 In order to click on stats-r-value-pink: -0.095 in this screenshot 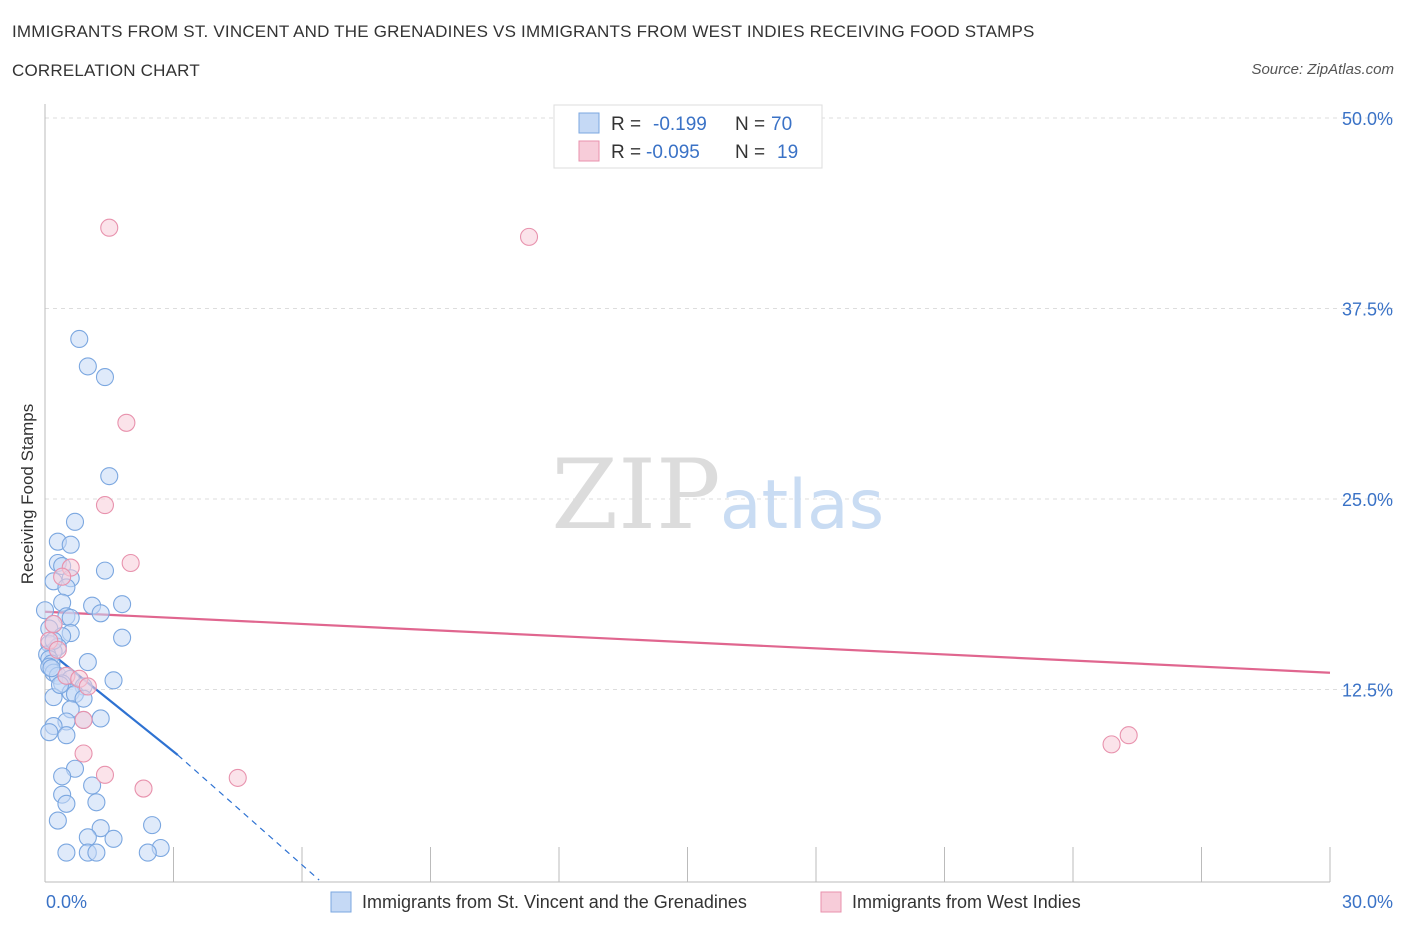, I will do `click(673, 152)`.